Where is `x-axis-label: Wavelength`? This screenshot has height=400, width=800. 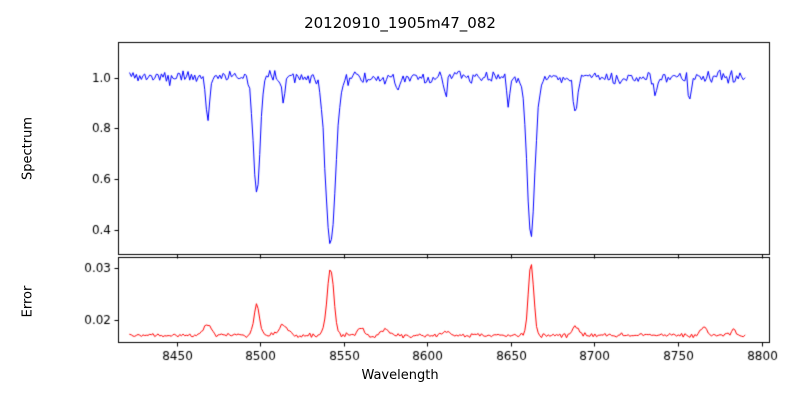
x-axis-label: Wavelength is located at coordinates (400, 375).